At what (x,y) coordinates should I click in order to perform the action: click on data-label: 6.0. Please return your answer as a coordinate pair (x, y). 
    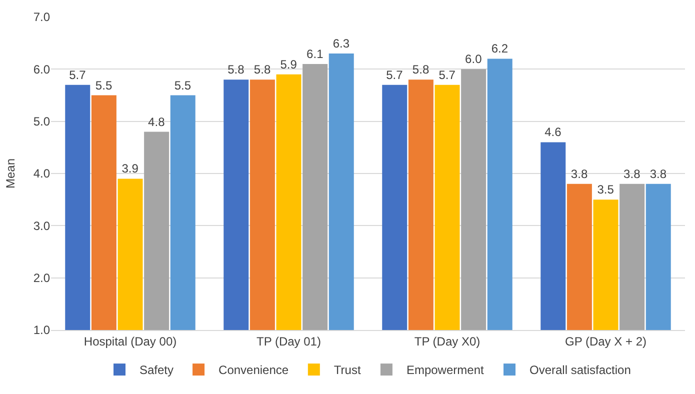
    Looking at the image, I should click on (473, 59).